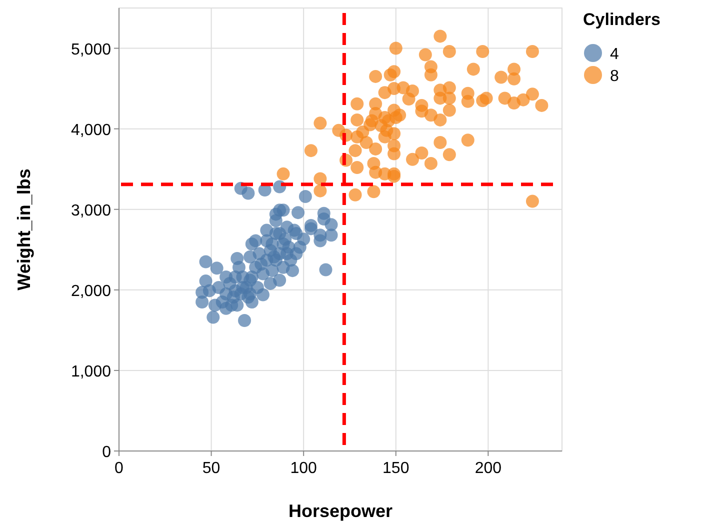 The height and width of the screenshot is (524, 716). What do you see at coordinates (340, 511) in the screenshot?
I see `x-axis-title: Horsepower` at bounding box center [340, 511].